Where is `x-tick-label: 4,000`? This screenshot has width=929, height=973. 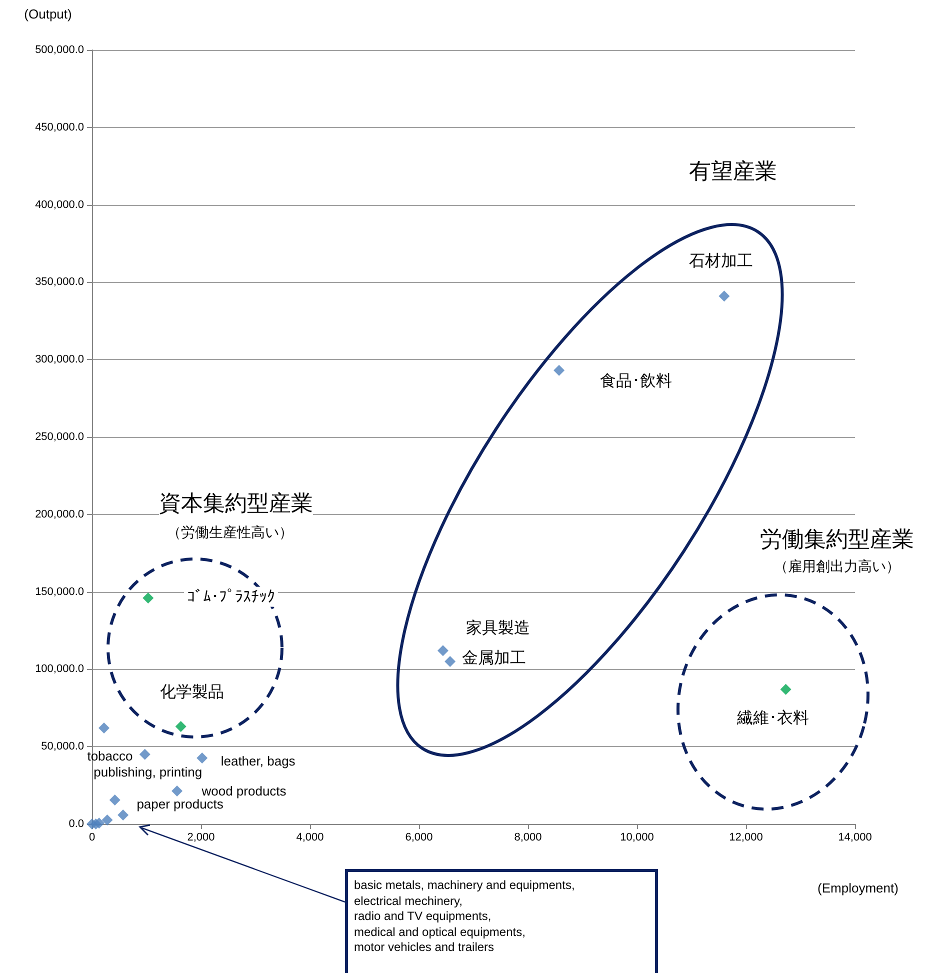 x-tick-label: 4,000 is located at coordinates (310, 838).